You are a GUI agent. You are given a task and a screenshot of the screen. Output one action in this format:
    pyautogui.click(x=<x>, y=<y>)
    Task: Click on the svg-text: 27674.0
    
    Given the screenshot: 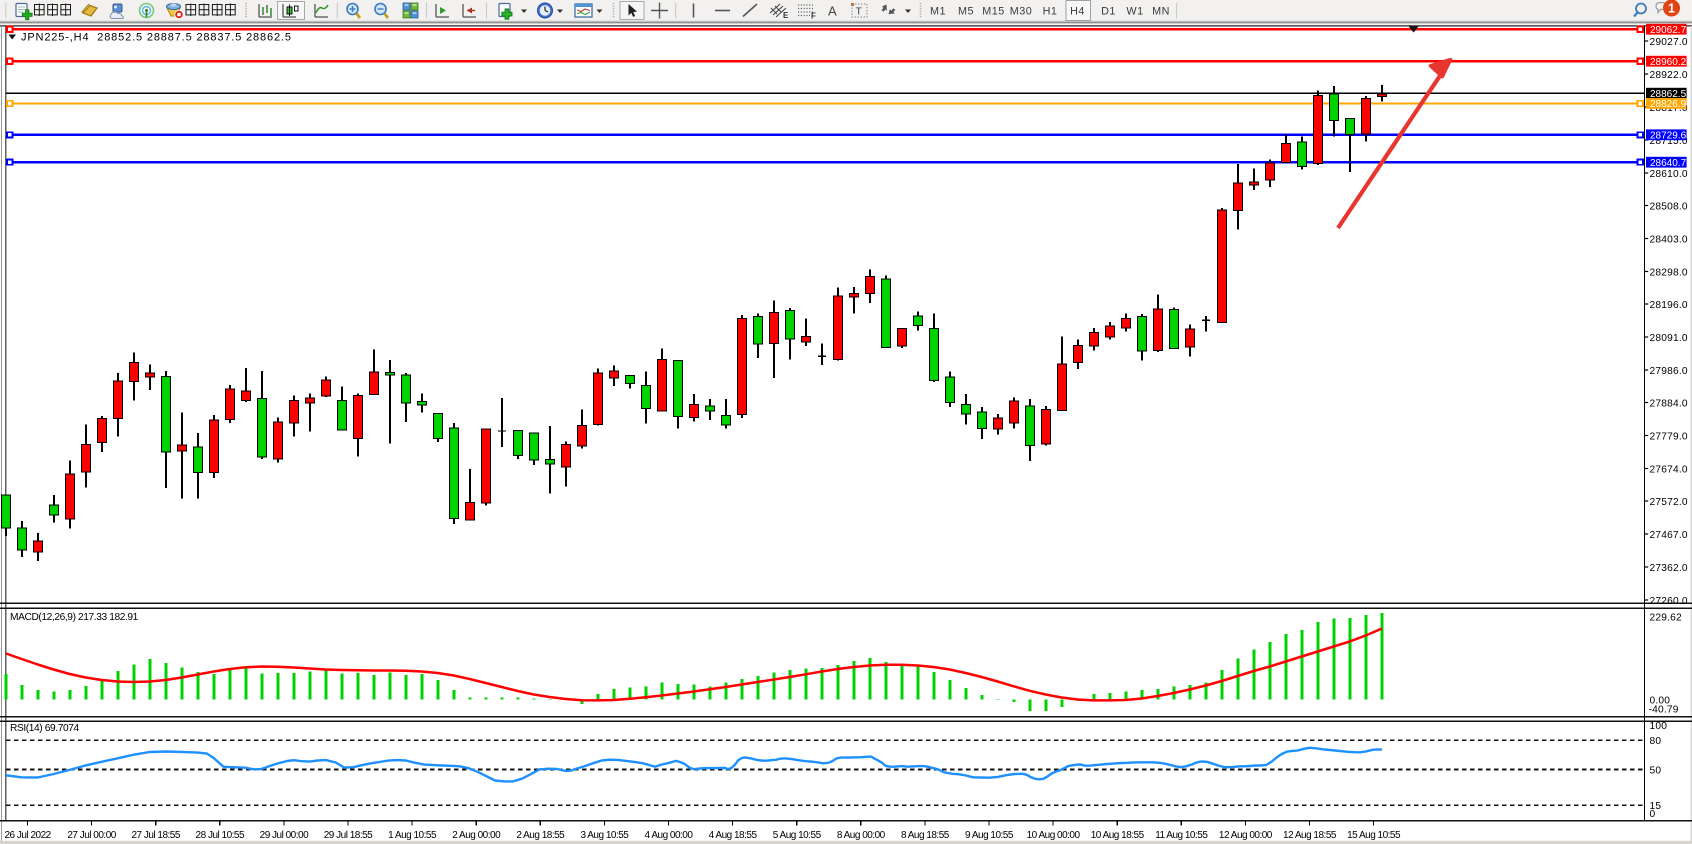 What is the action you would take?
    pyautogui.click(x=1669, y=470)
    